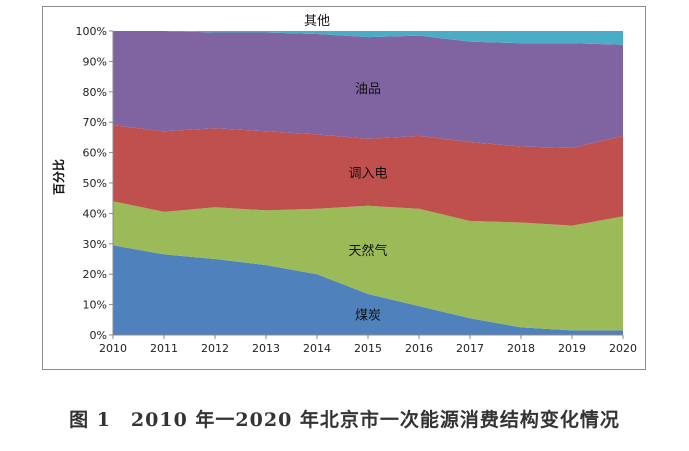 The width and height of the screenshot is (689, 451). I want to click on y-tick-label: 50%, so click(95, 183).